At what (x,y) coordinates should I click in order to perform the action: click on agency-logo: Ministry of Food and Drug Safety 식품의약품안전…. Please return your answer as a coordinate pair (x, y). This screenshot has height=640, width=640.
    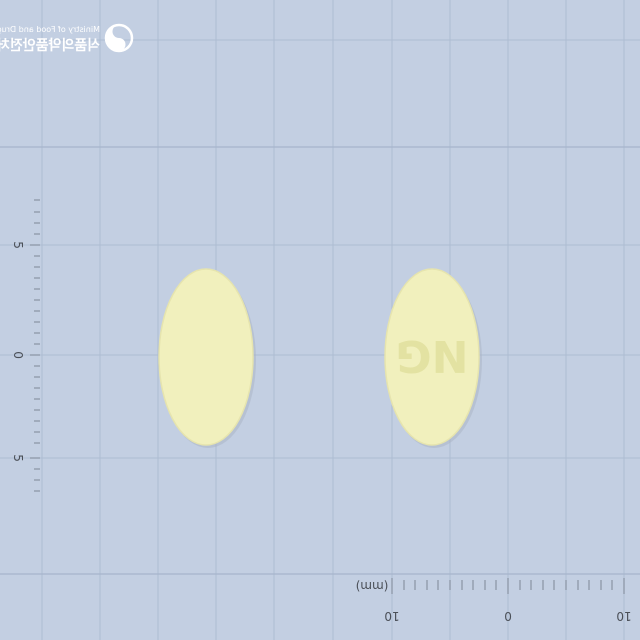
    Looking at the image, I should click on (67, 38).